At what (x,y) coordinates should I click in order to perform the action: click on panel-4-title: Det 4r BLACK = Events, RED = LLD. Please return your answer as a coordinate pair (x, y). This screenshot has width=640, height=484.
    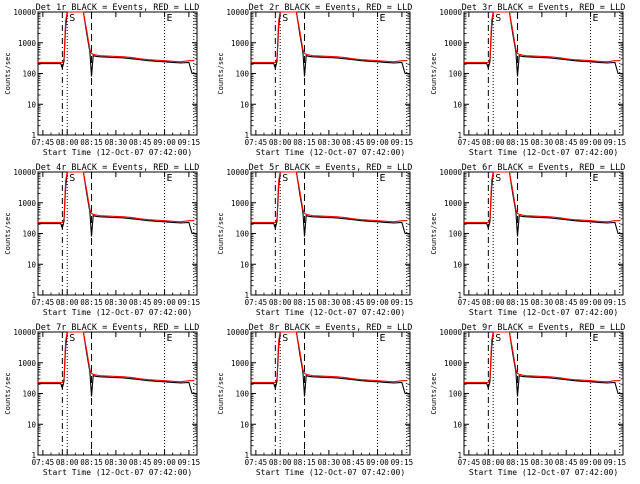
    Looking at the image, I should click on (118, 168).